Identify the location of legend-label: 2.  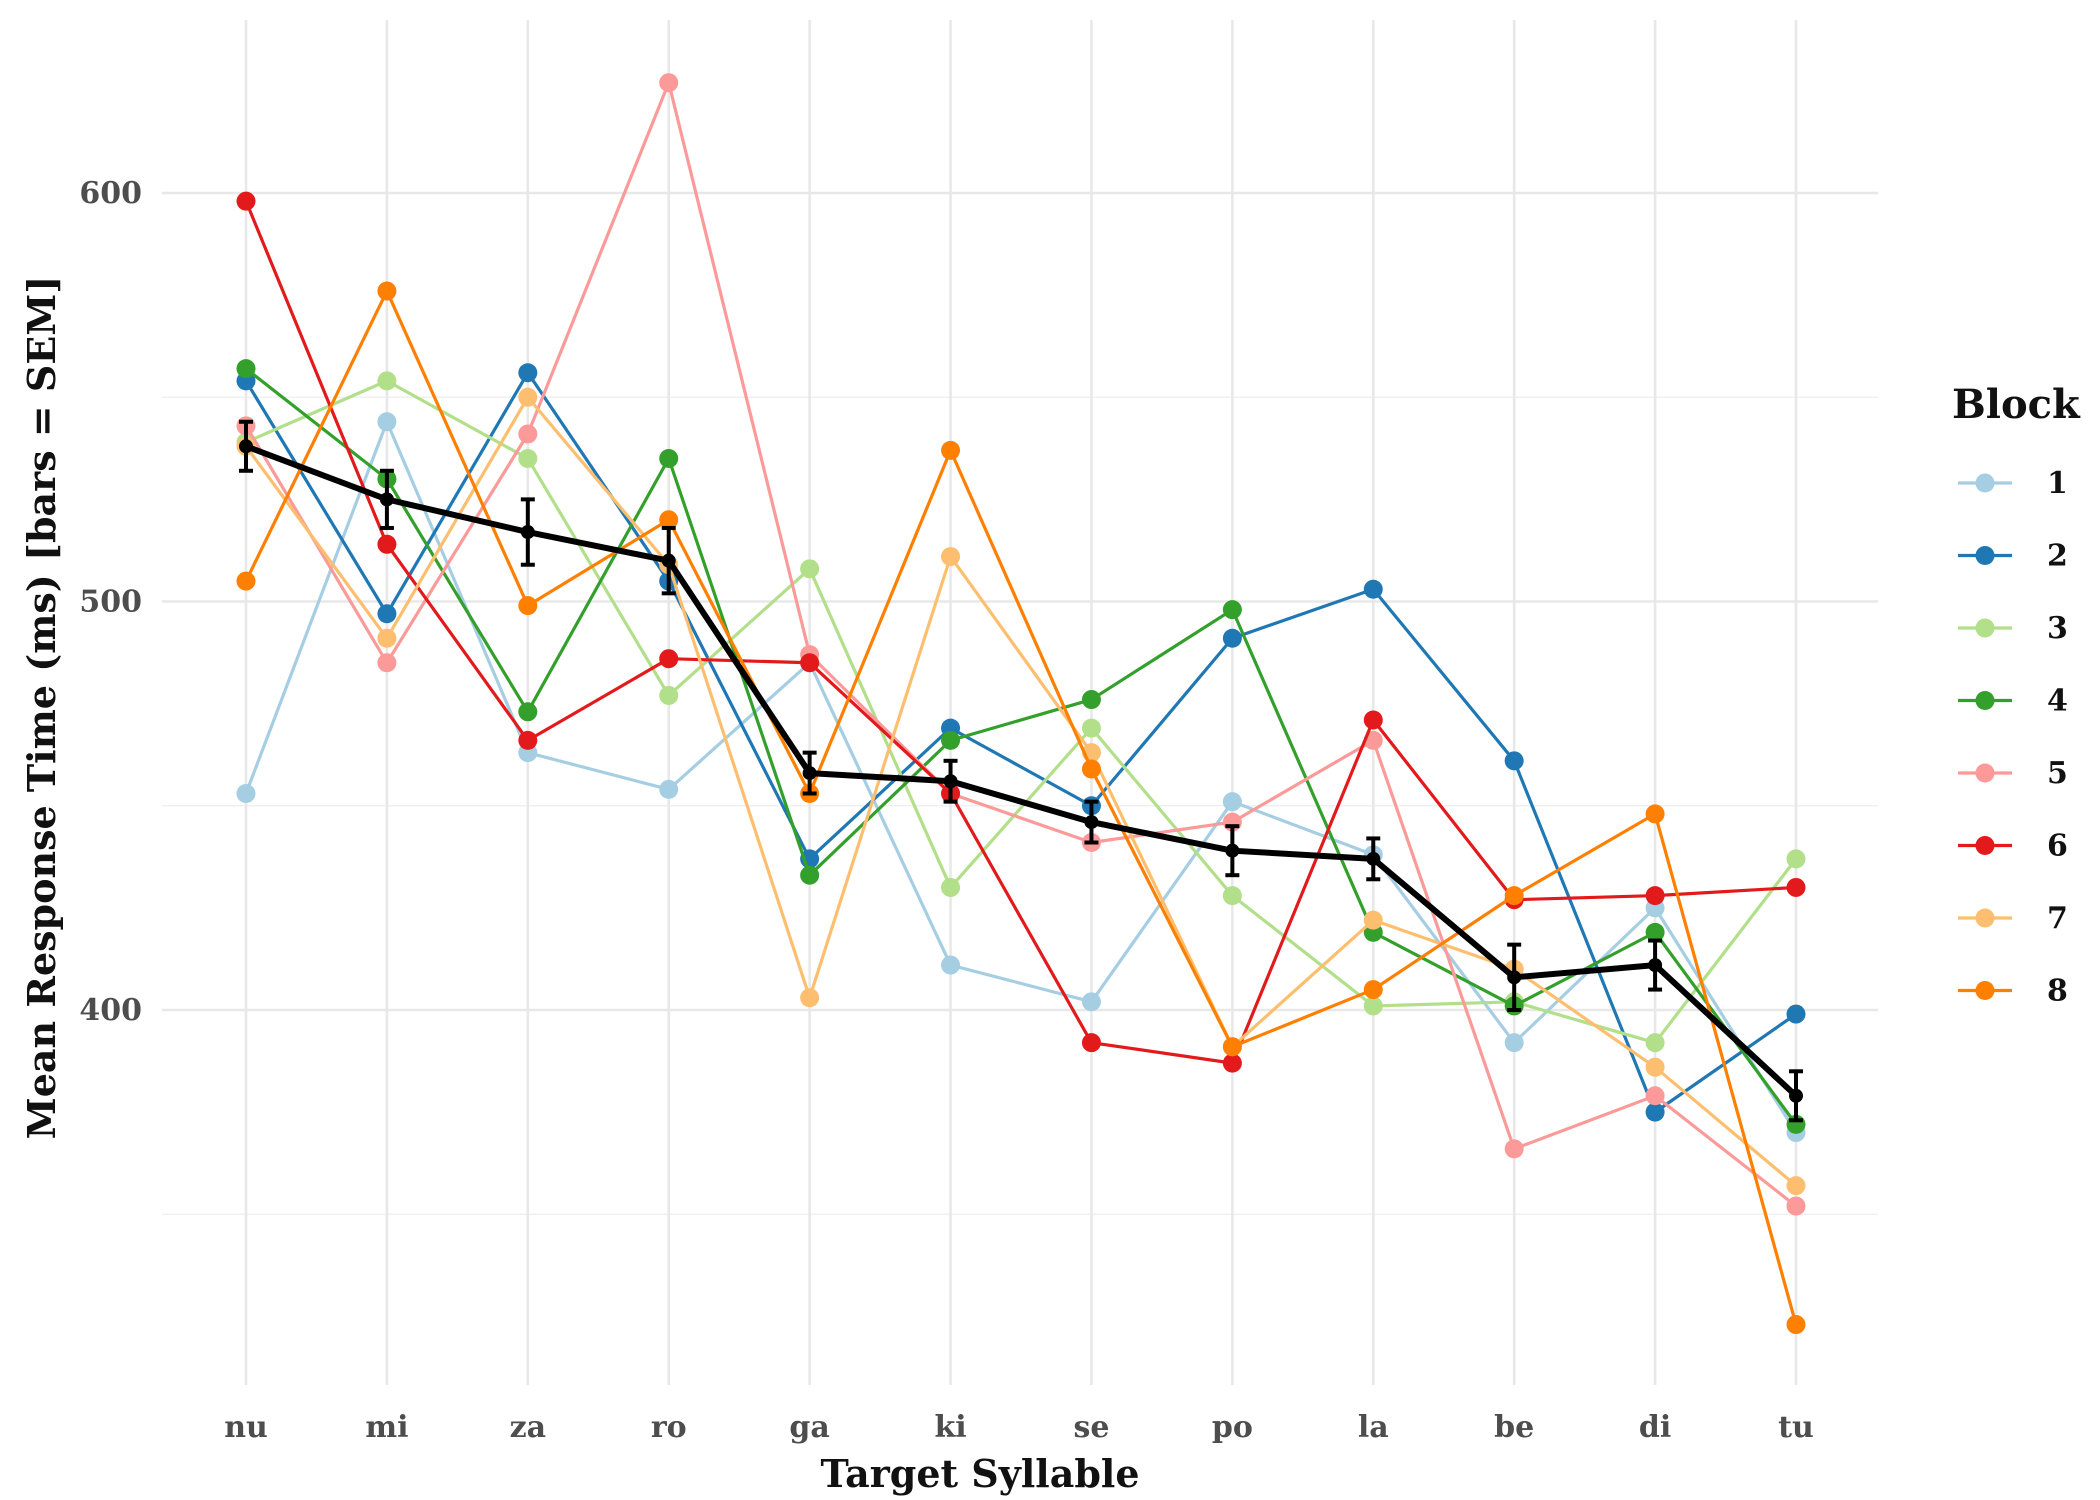
(2057, 556).